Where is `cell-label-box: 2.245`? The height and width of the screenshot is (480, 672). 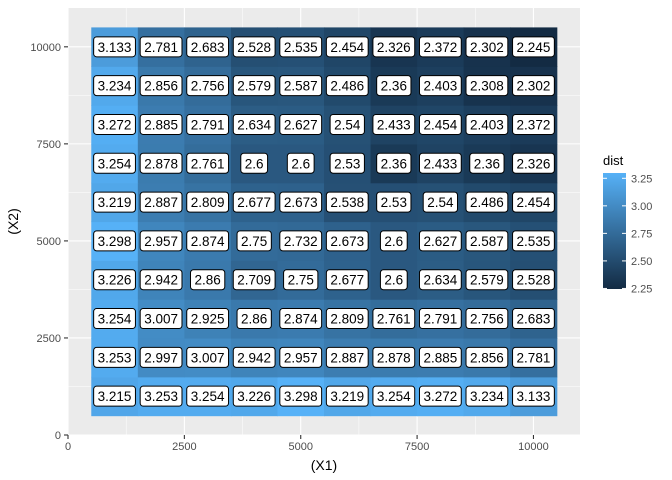 cell-label-box: 2.245 is located at coordinates (533, 47).